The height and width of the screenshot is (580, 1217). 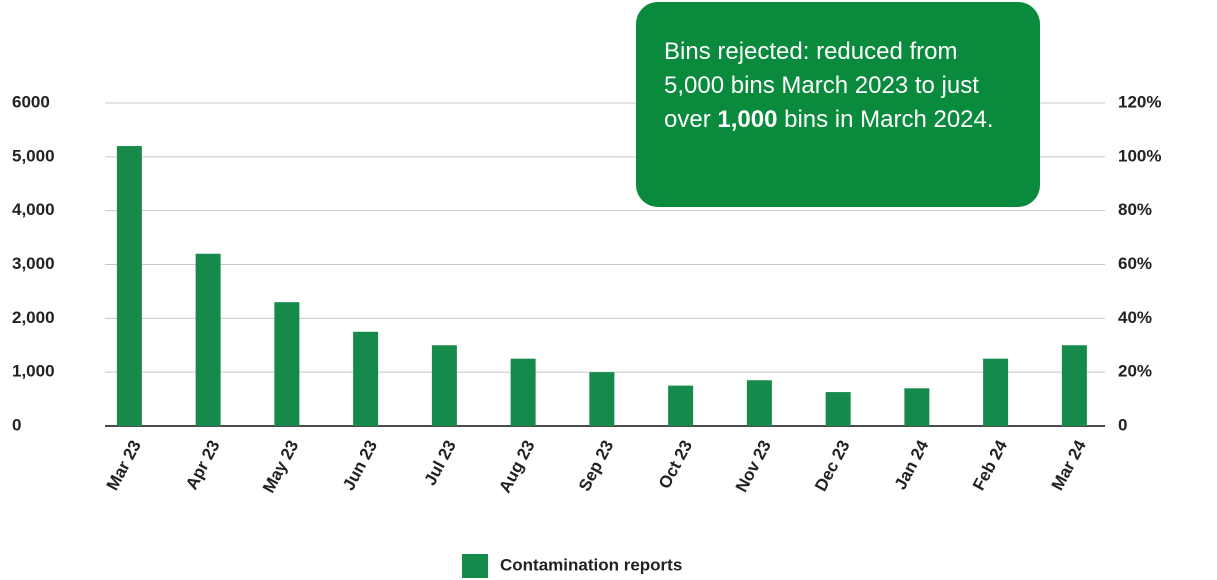 I want to click on x-tick-label: May 23, so click(x=280, y=466).